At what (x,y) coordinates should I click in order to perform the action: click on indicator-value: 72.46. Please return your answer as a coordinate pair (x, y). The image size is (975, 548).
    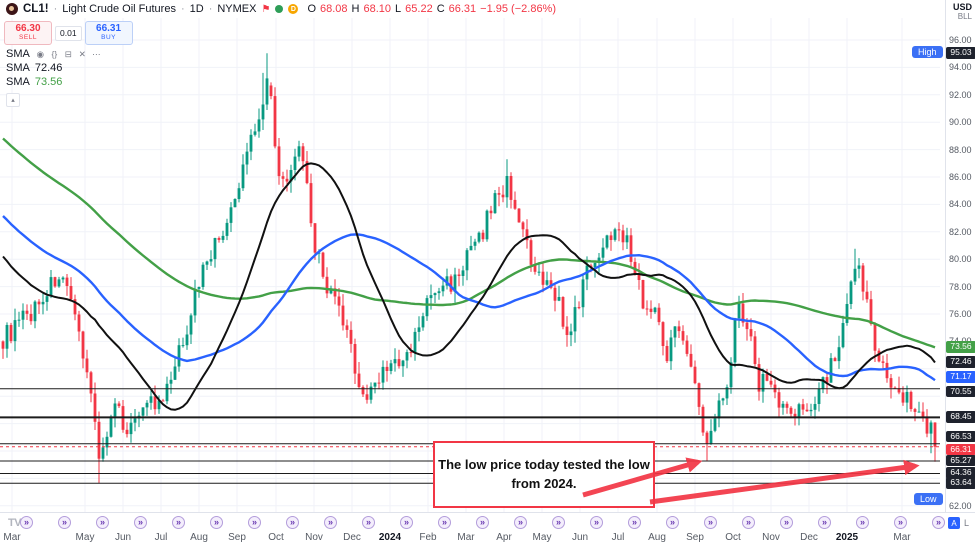
    Looking at the image, I should click on (48, 68).